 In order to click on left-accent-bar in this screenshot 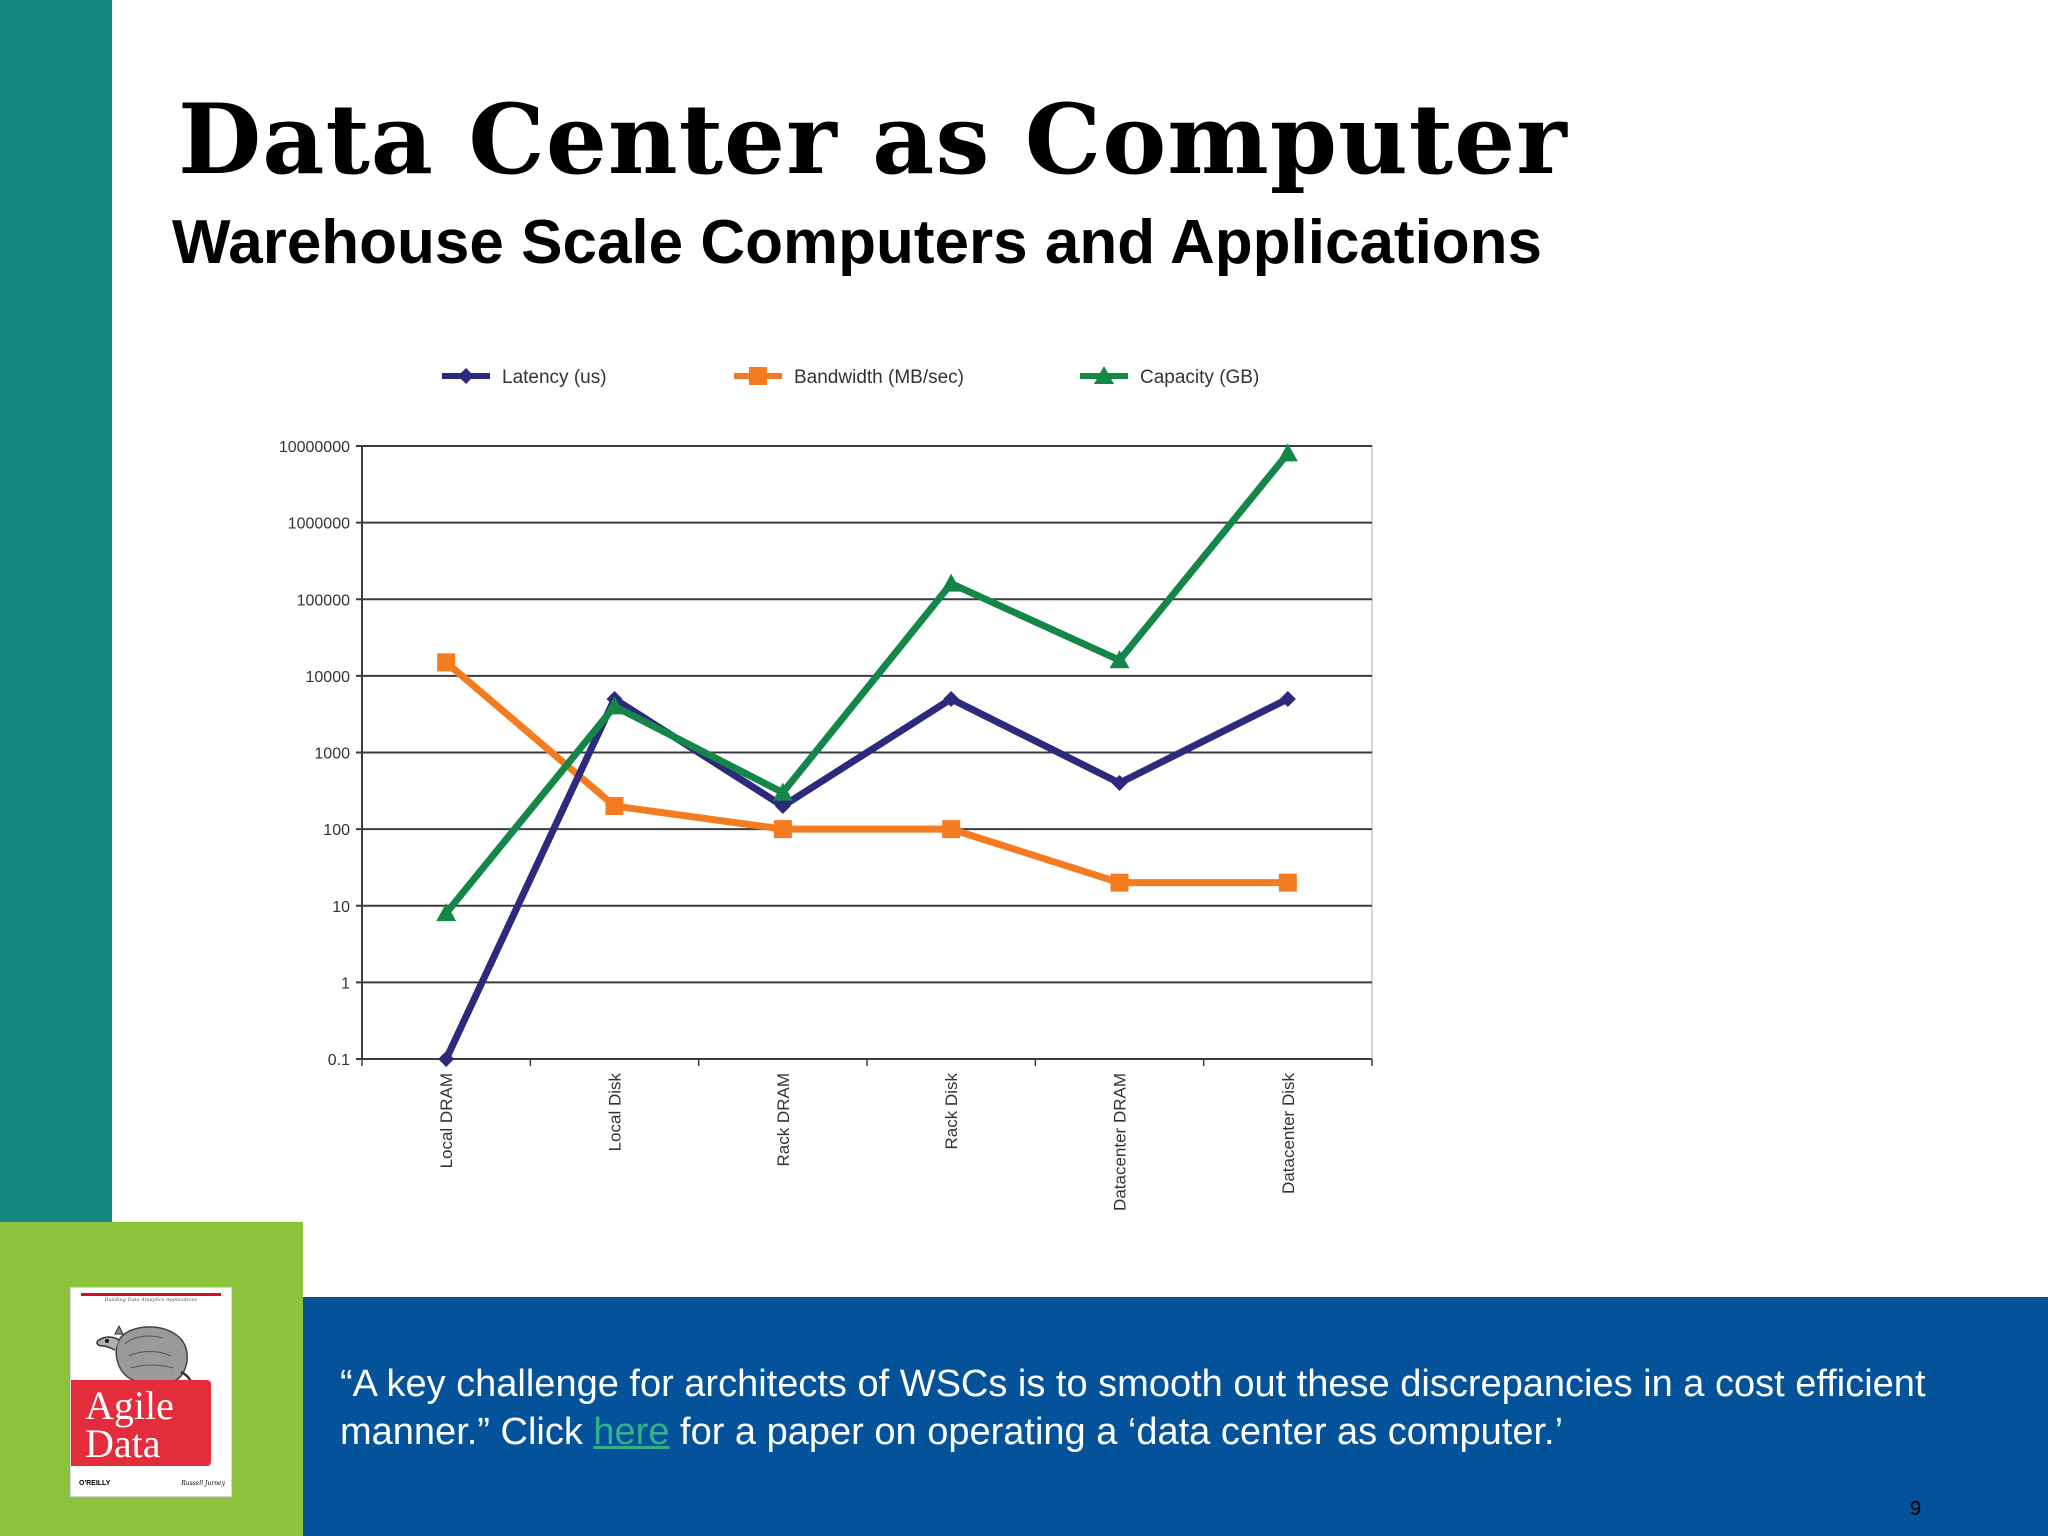, I will do `click(56, 611)`.